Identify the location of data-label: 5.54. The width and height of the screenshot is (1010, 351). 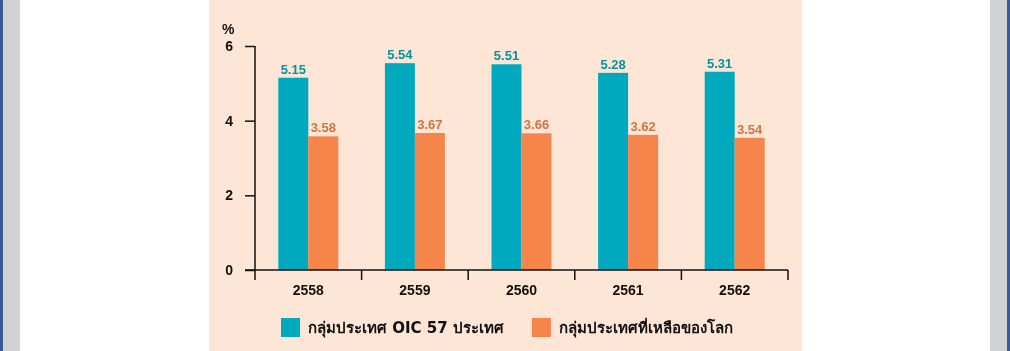
(400, 55).